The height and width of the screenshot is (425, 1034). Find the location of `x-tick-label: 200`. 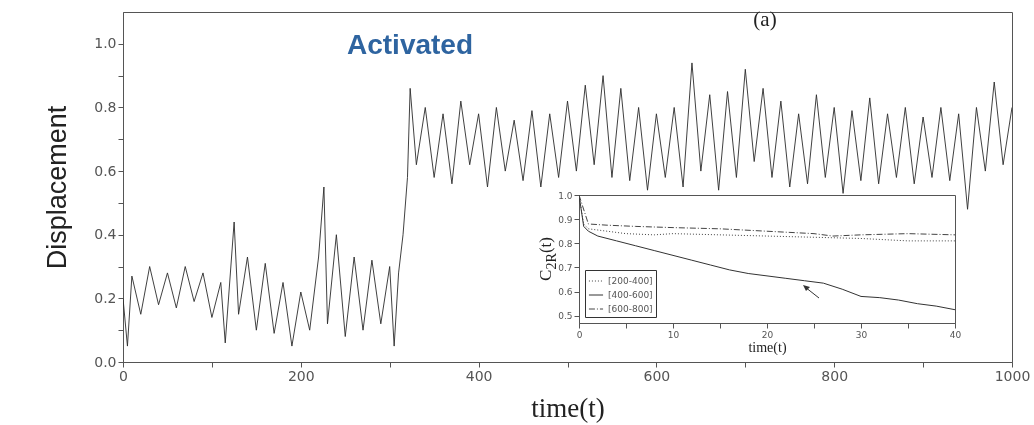

x-tick-label: 200 is located at coordinates (301, 375).